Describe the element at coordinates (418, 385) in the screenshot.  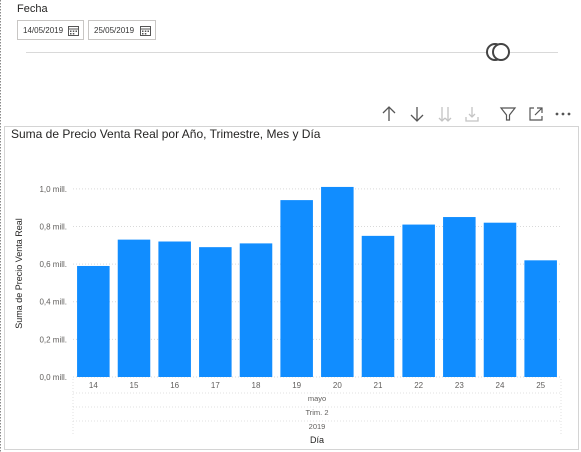
I see `x-tick-label: 22` at that location.